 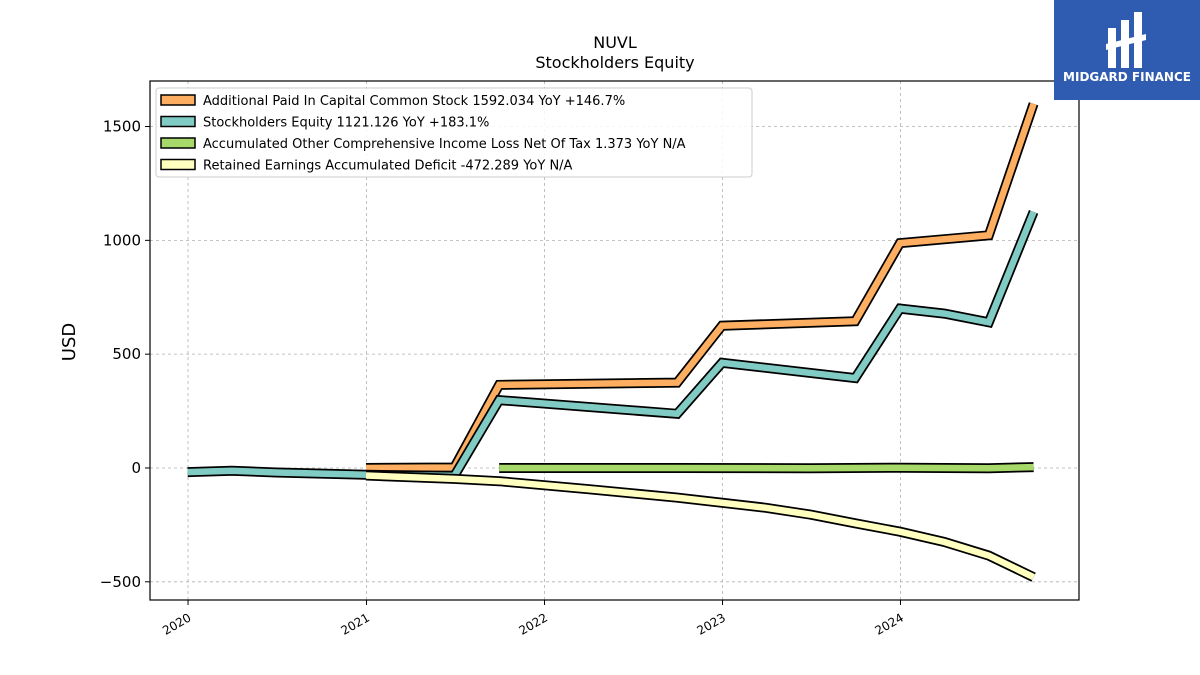 What do you see at coordinates (346, 123) in the screenshot?
I see `legend-label: Stockholders Equity 1121.126 YoY +183.1%` at bounding box center [346, 123].